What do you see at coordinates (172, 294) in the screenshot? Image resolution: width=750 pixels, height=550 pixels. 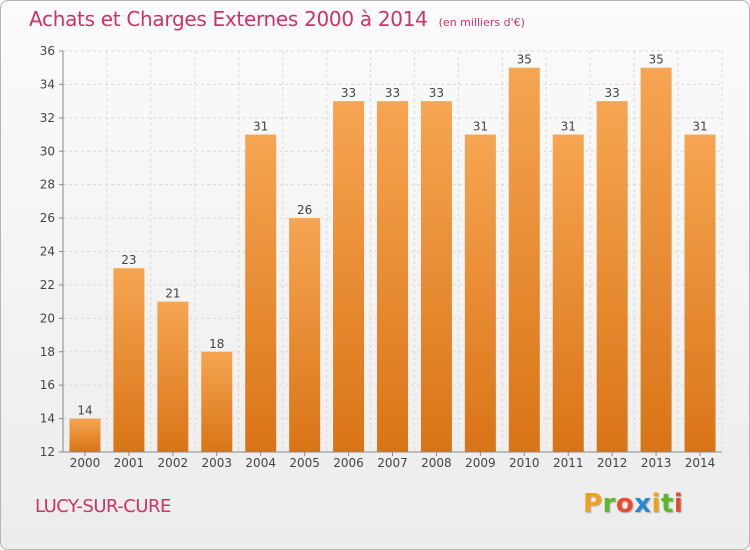 I see `value-label-2002: 21` at bounding box center [172, 294].